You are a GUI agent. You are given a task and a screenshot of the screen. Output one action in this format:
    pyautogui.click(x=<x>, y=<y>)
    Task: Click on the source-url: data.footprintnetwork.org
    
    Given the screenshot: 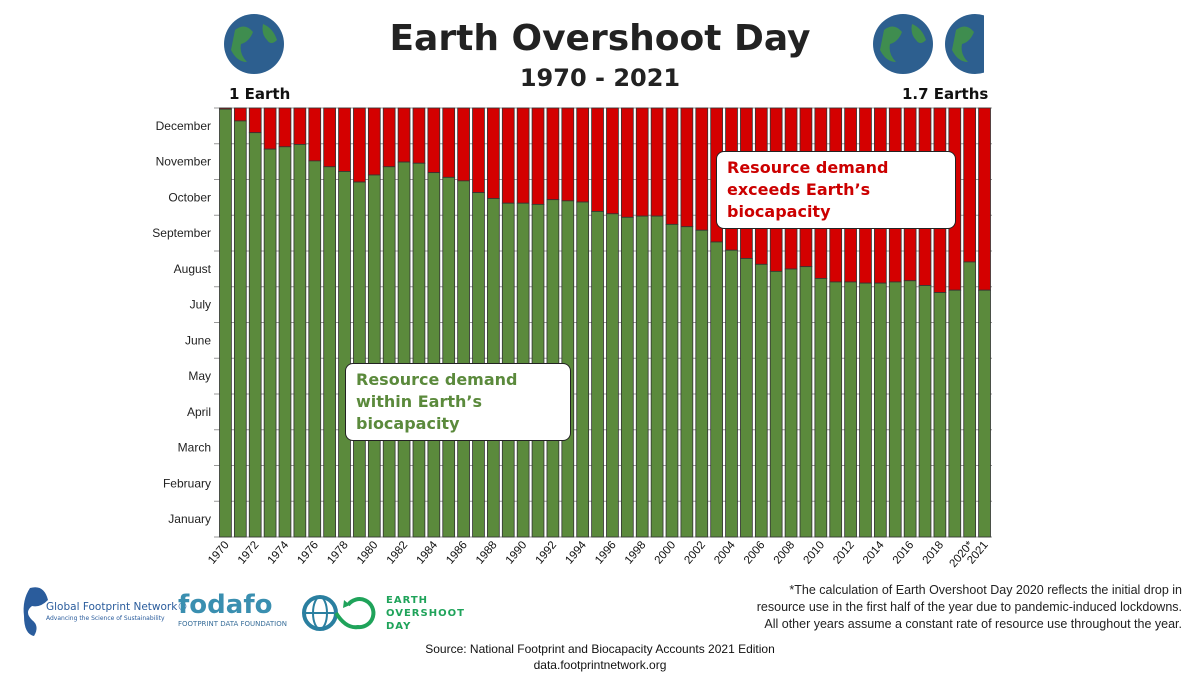 What is the action you would take?
    pyautogui.click(x=600, y=665)
    